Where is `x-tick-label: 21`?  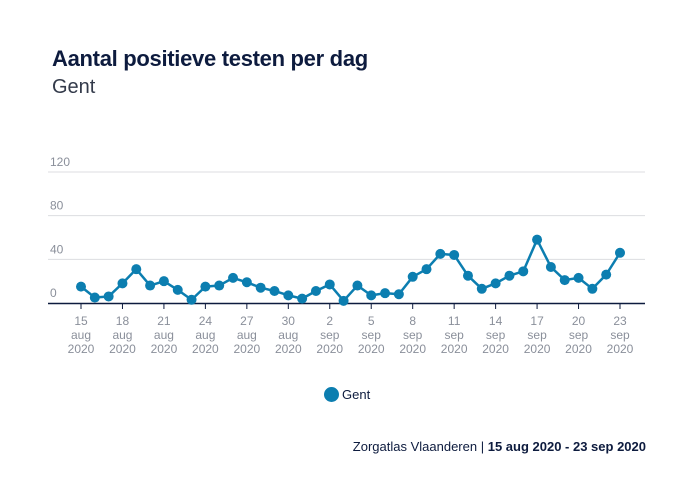 x-tick-label: 21 is located at coordinates (164, 321).